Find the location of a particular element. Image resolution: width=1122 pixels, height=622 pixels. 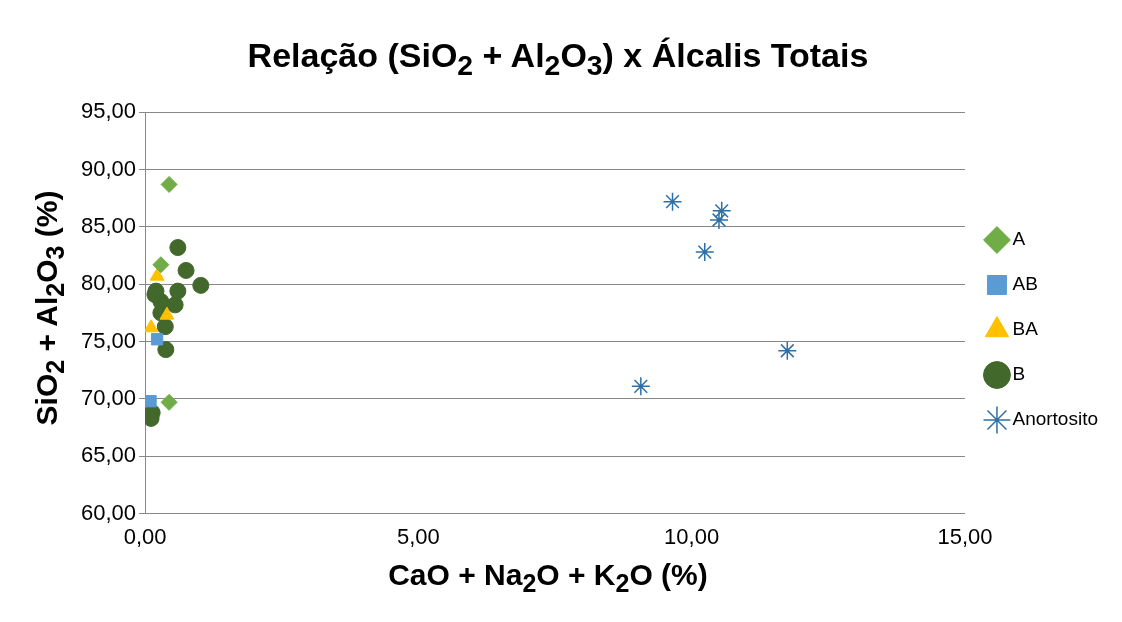

y-tick-label: 95,00 is located at coordinates (108, 111).